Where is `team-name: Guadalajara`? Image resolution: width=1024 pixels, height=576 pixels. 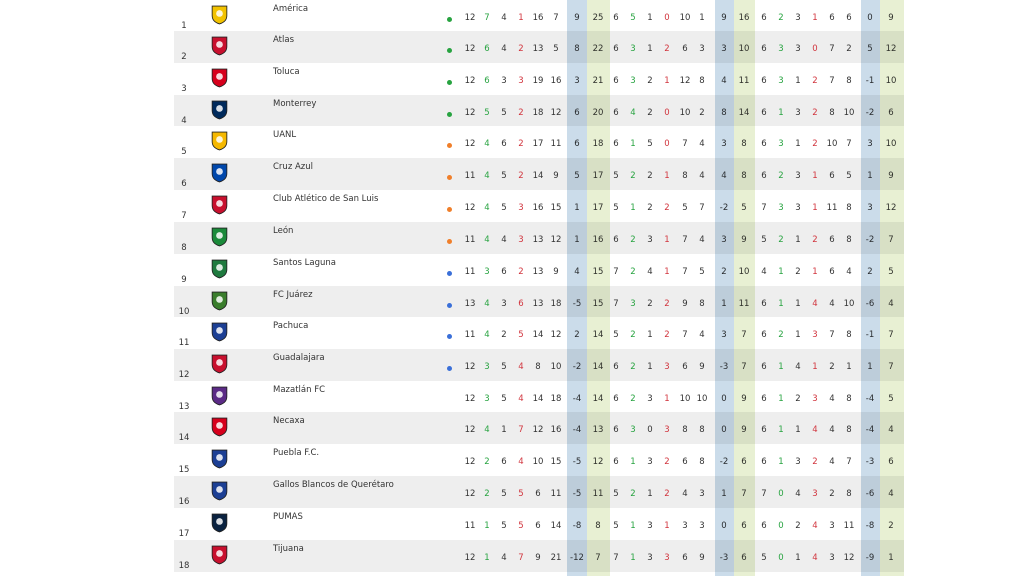 team-name: Guadalajara is located at coordinates (299, 358).